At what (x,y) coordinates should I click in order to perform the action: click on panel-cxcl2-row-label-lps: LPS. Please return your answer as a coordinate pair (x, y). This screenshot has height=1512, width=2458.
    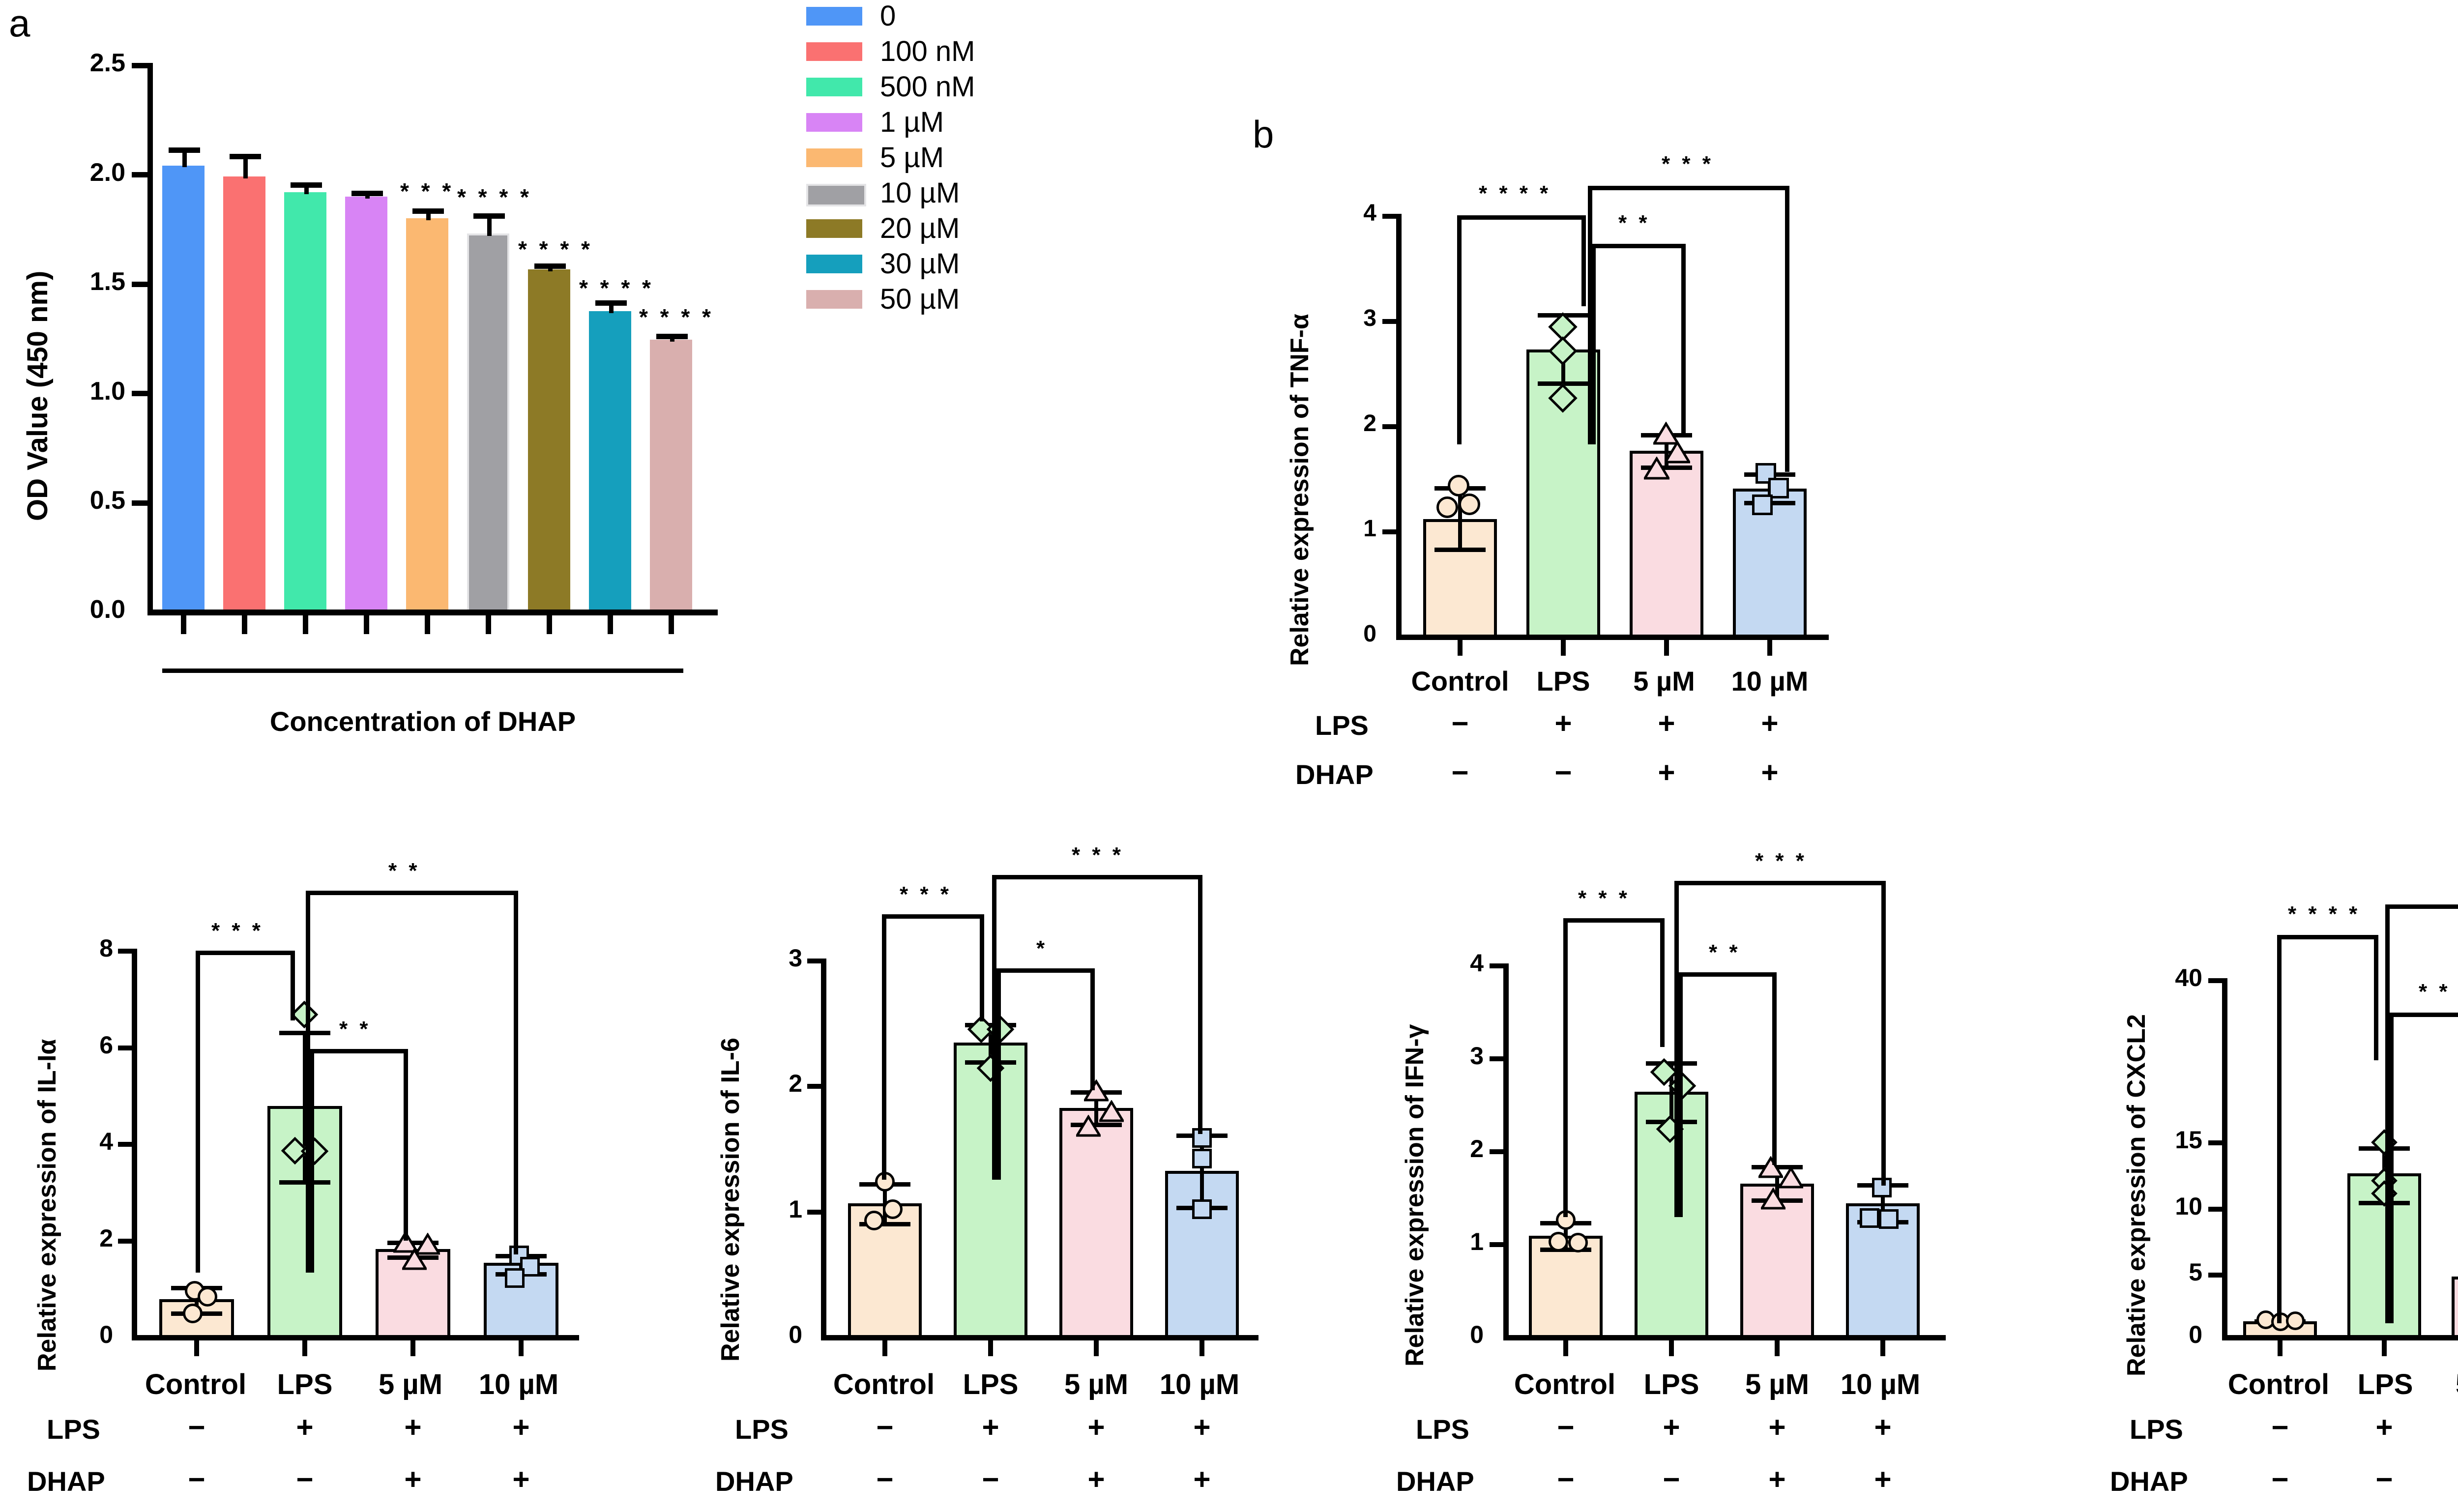
    Looking at the image, I should click on (2156, 1429).